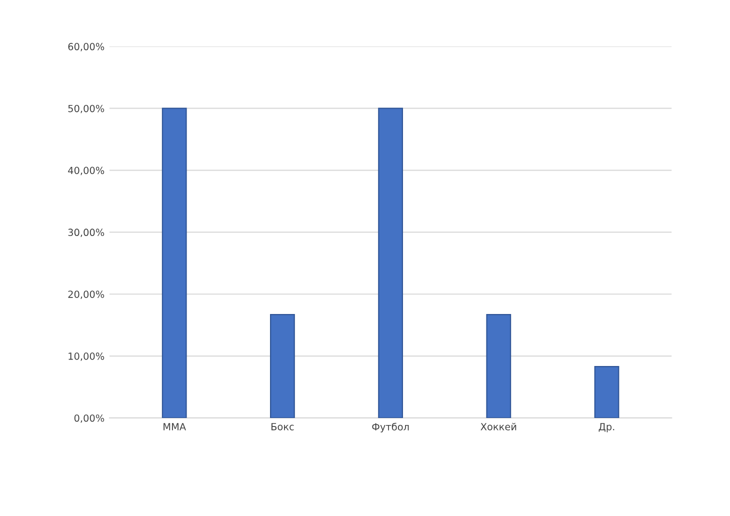 The width and height of the screenshot is (730, 516). What do you see at coordinates (86, 171) in the screenshot?
I see `y-tick-label: 40,00%` at bounding box center [86, 171].